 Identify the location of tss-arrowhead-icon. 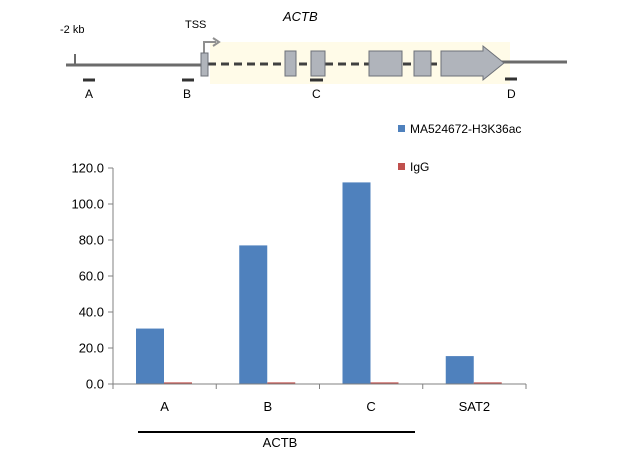
(216, 42).